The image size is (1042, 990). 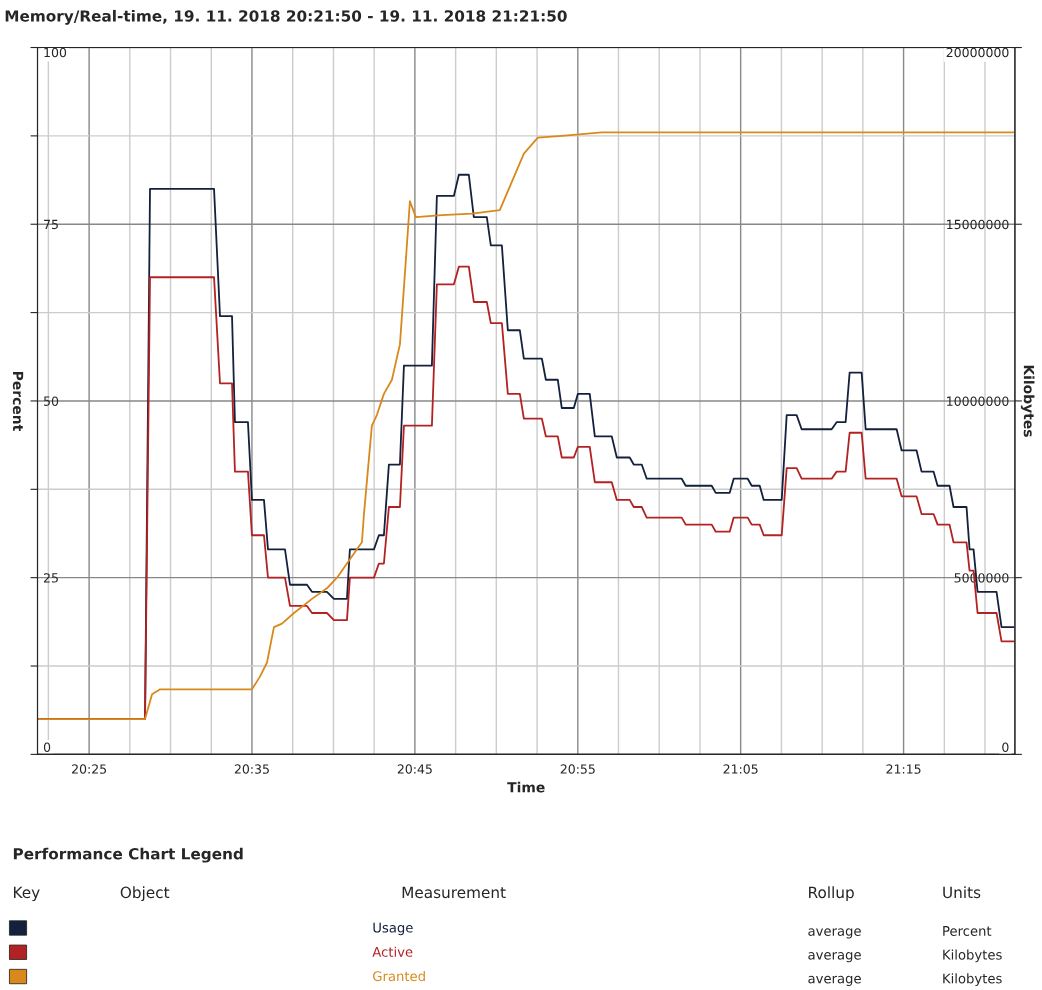 What do you see at coordinates (145, 894) in the screenshot?
I see `text: Object` at bounding box center [145, 894].